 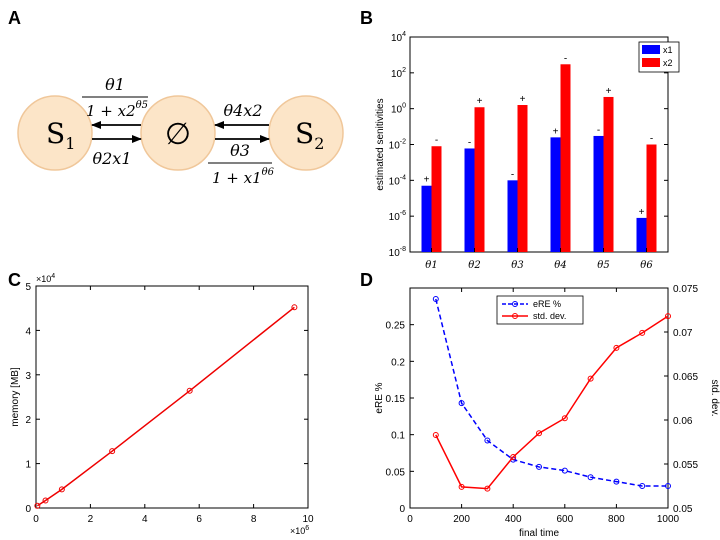 I want to click on chart-d-xtick-label: 0, so click(x=410, y=519).